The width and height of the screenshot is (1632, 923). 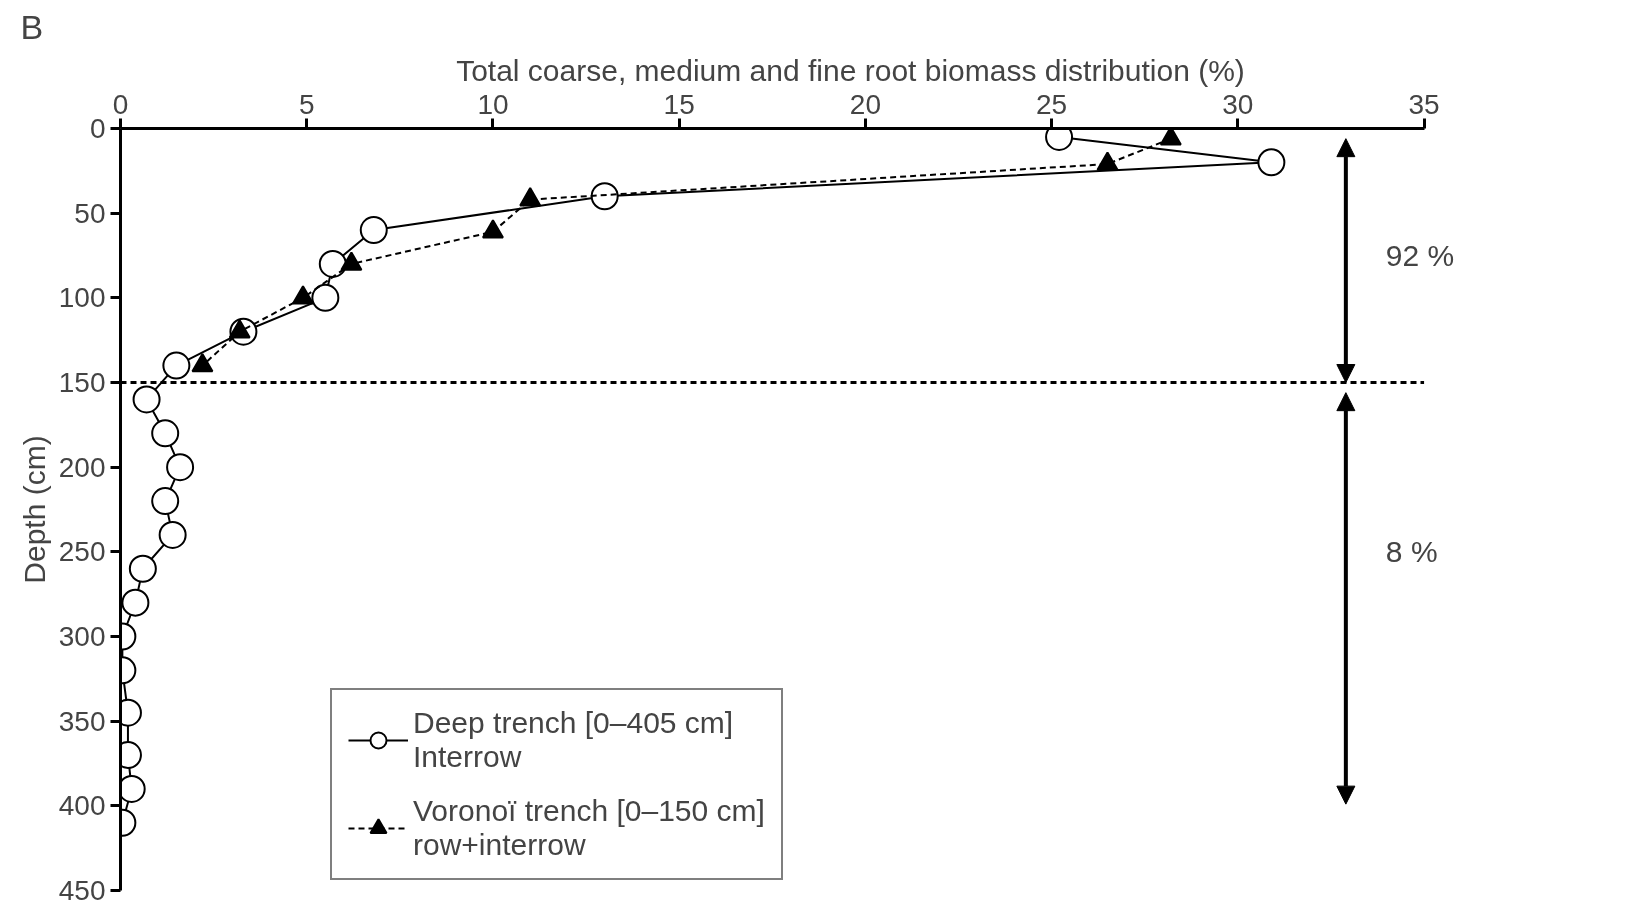 I want to click on x-tick-label: 35, so click(x=1424, y=104).